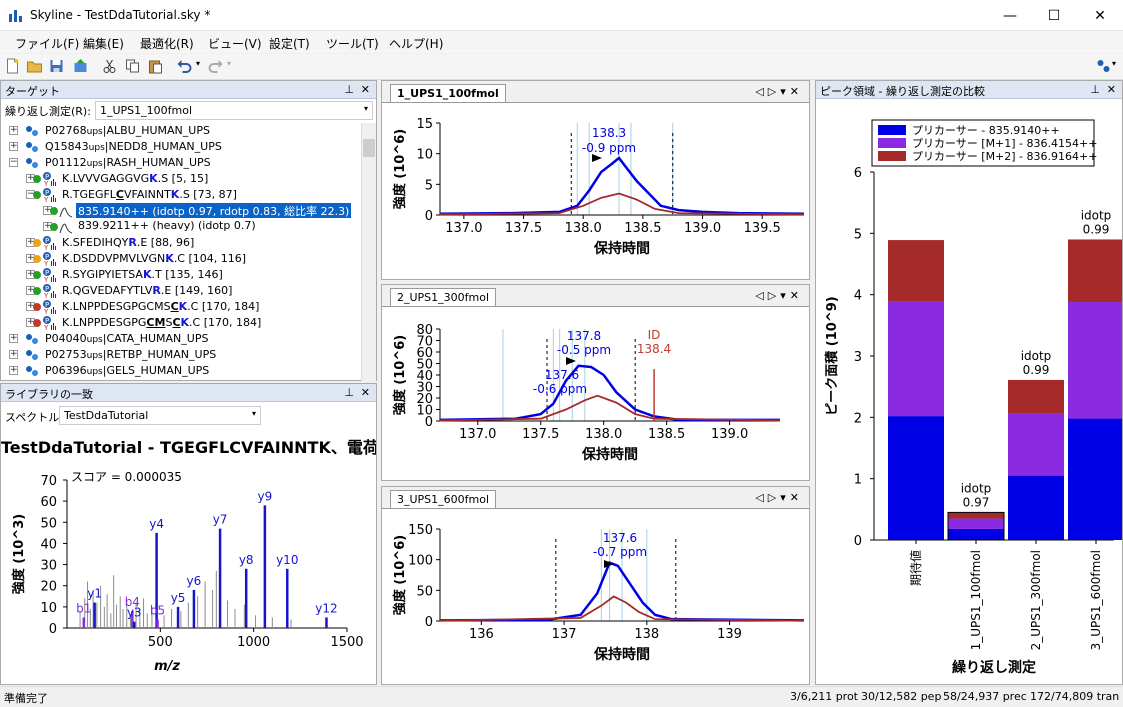 The width and height of the screenshot is (1123, 707). I want to click on precursor-trace, so click(622, 186).